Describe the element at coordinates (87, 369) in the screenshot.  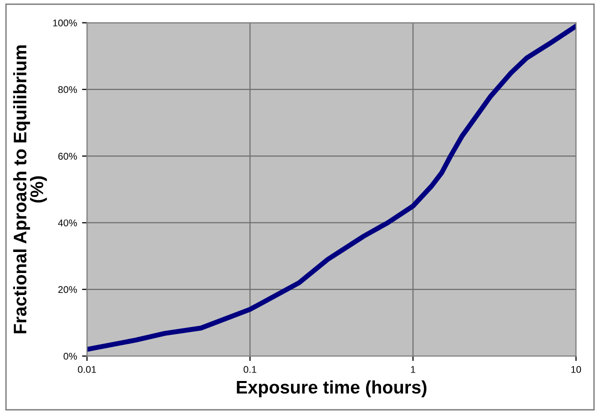
I see `x-tick-label: 0.01` at that location.